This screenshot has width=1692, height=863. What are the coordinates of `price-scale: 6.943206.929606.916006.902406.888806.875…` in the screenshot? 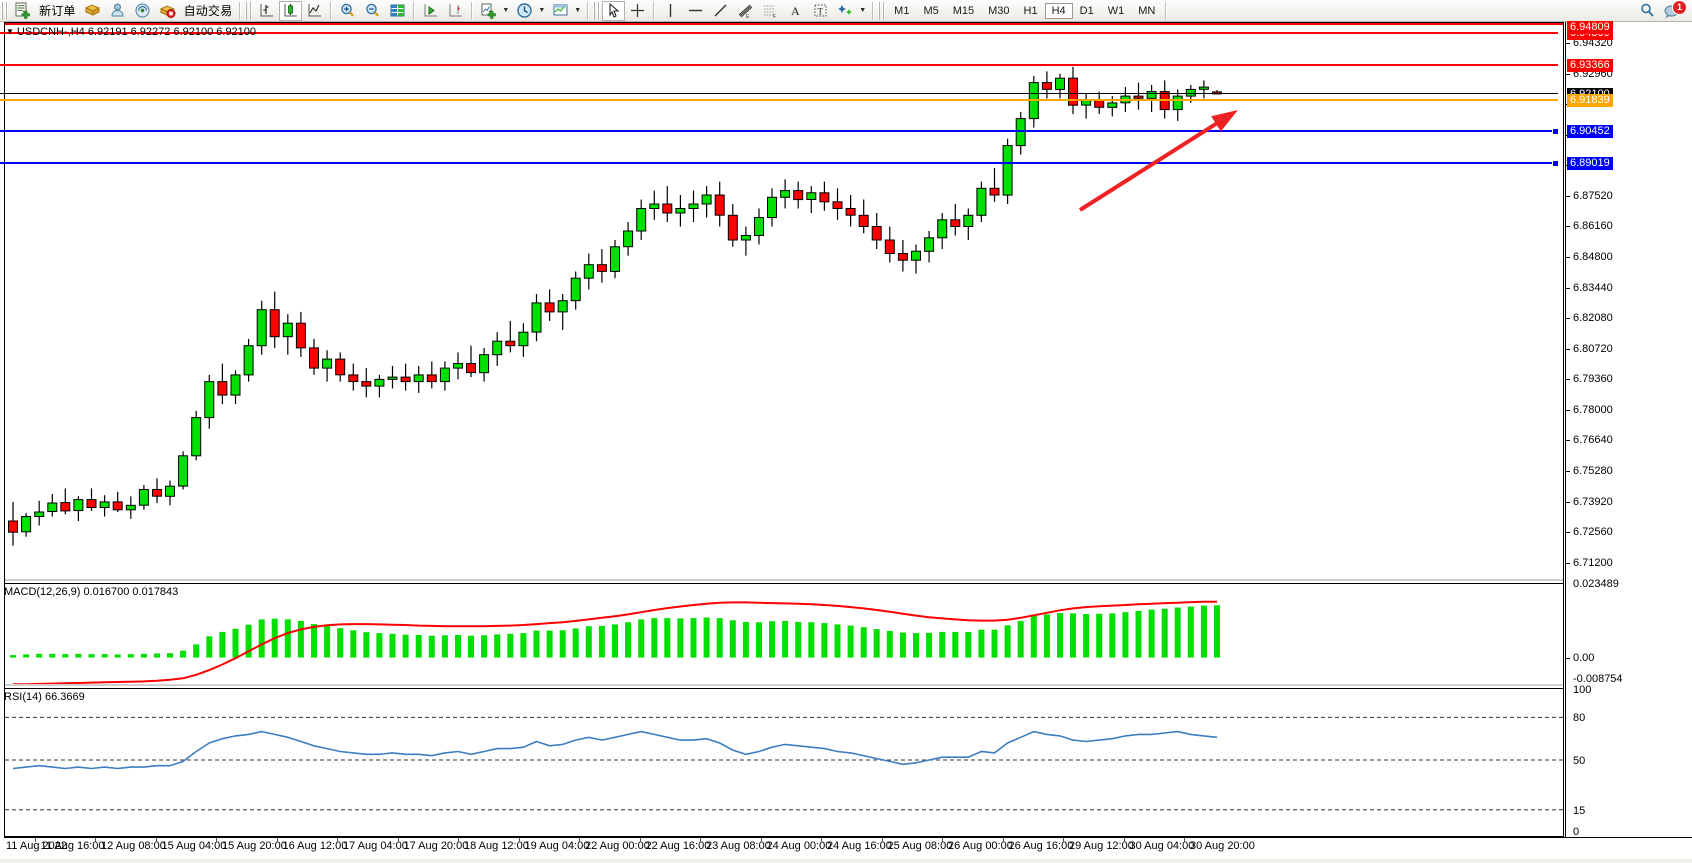 It's located at (1628, 429).